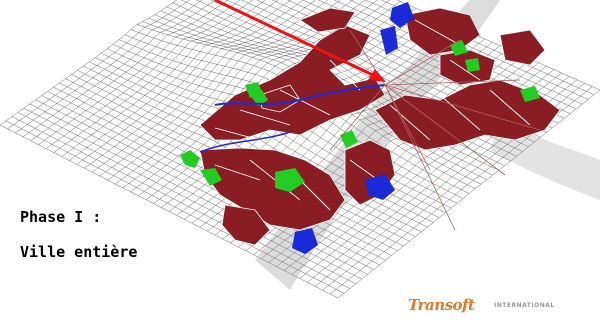 The width and height of the screenshot is (611, 324). What do you see at coordinates (245, 142) in the screenshot?
I see `river-branch` at bounding box center [245, 142].